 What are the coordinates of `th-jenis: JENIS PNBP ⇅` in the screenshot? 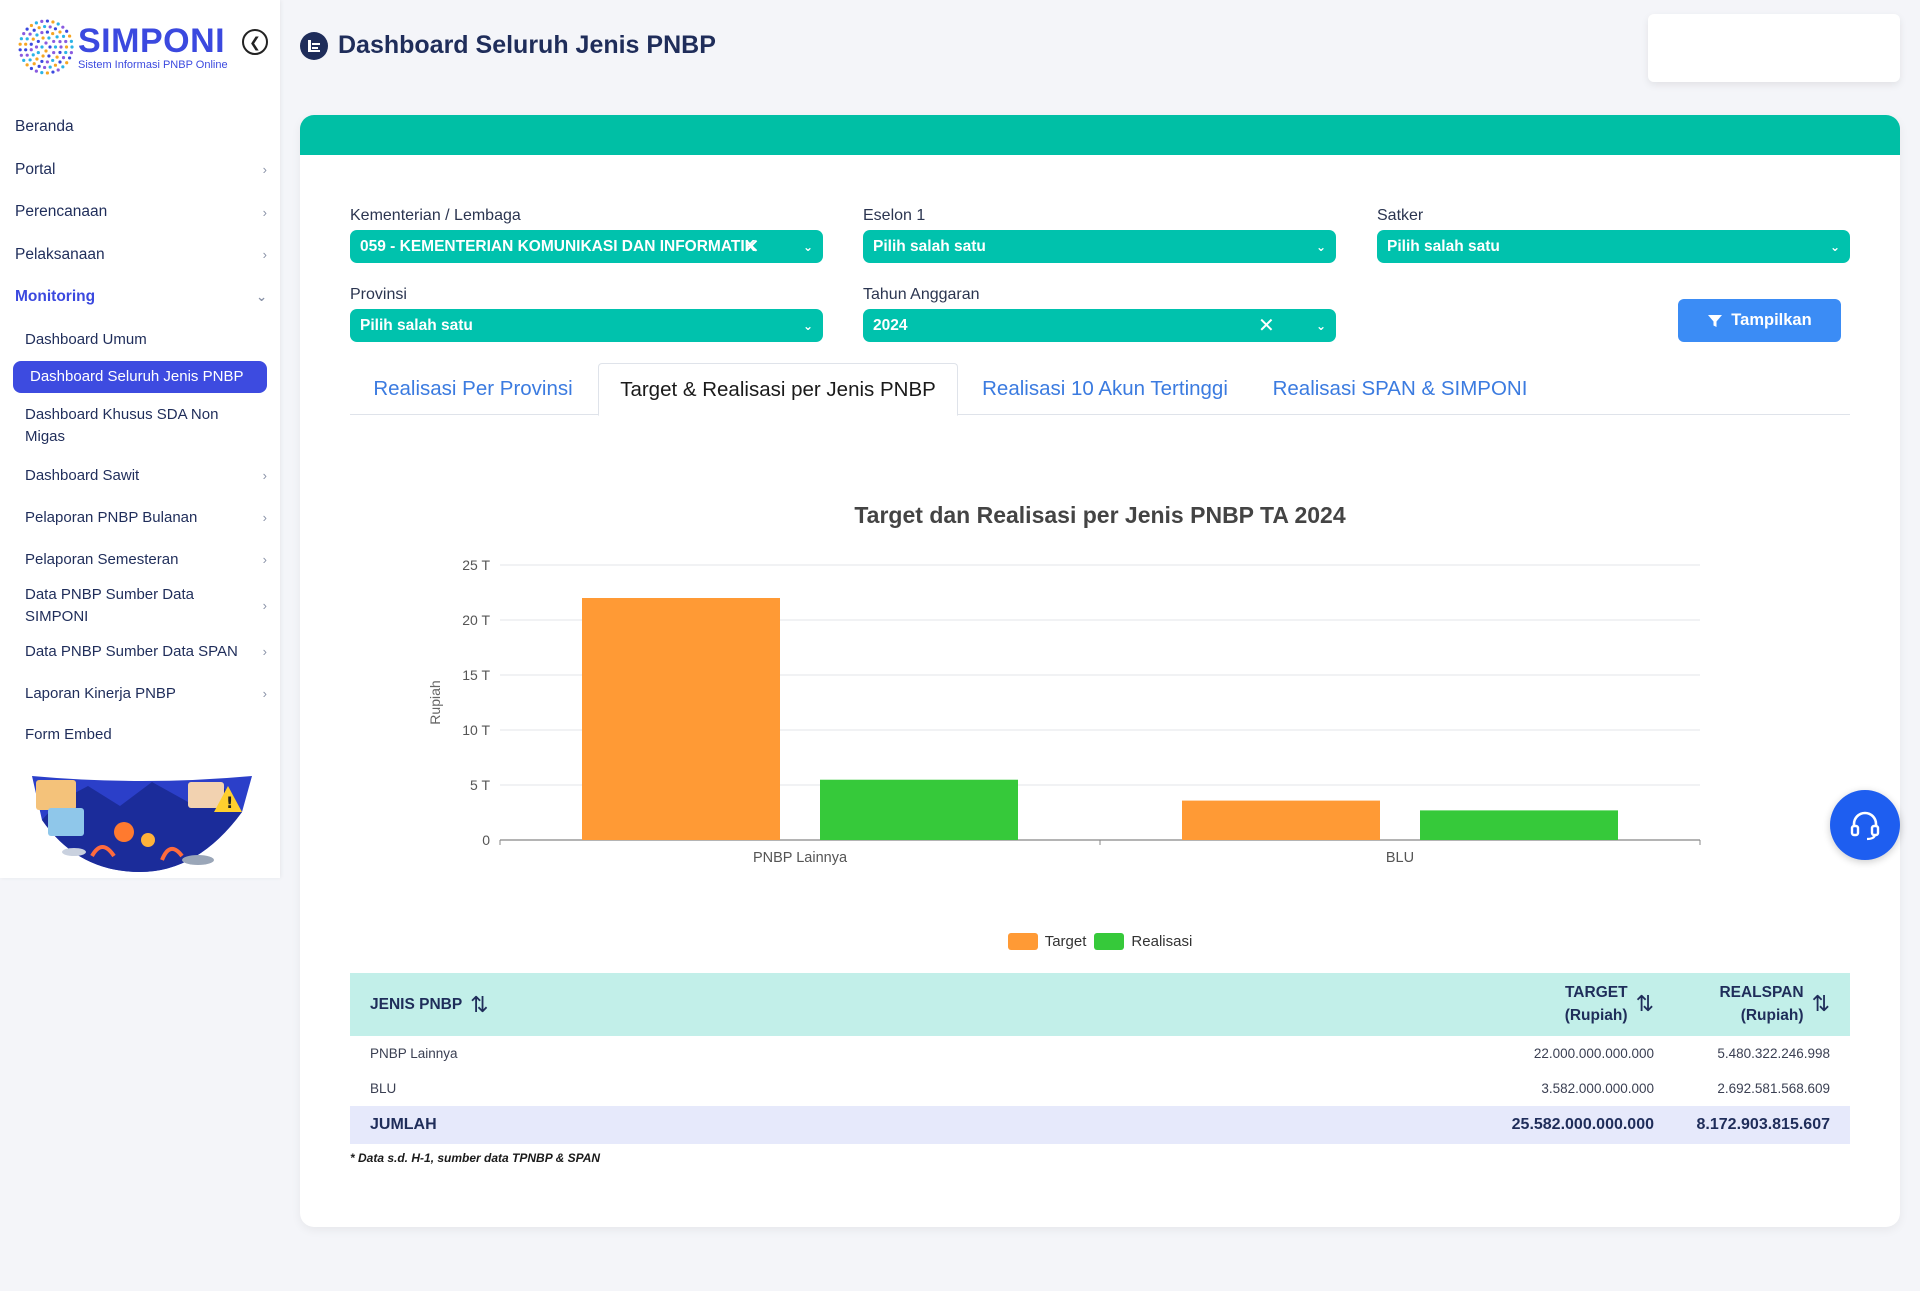 It's located at (429, 1005).